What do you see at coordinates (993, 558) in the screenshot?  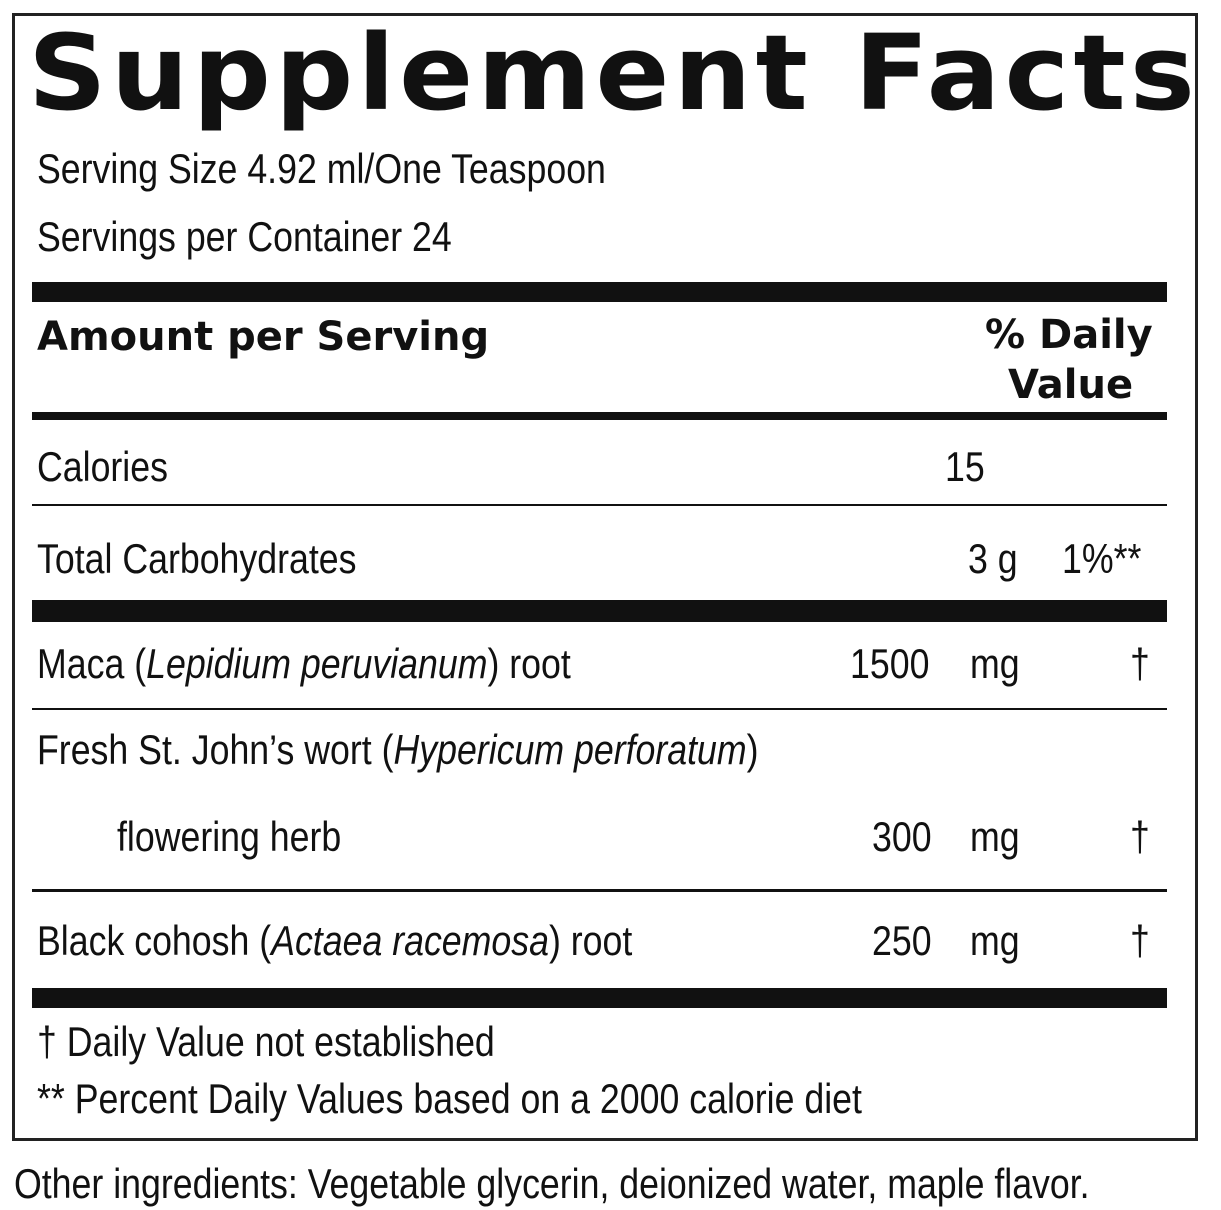 I see `carbs-amount: 3 g` at bounding box center [993, 558].